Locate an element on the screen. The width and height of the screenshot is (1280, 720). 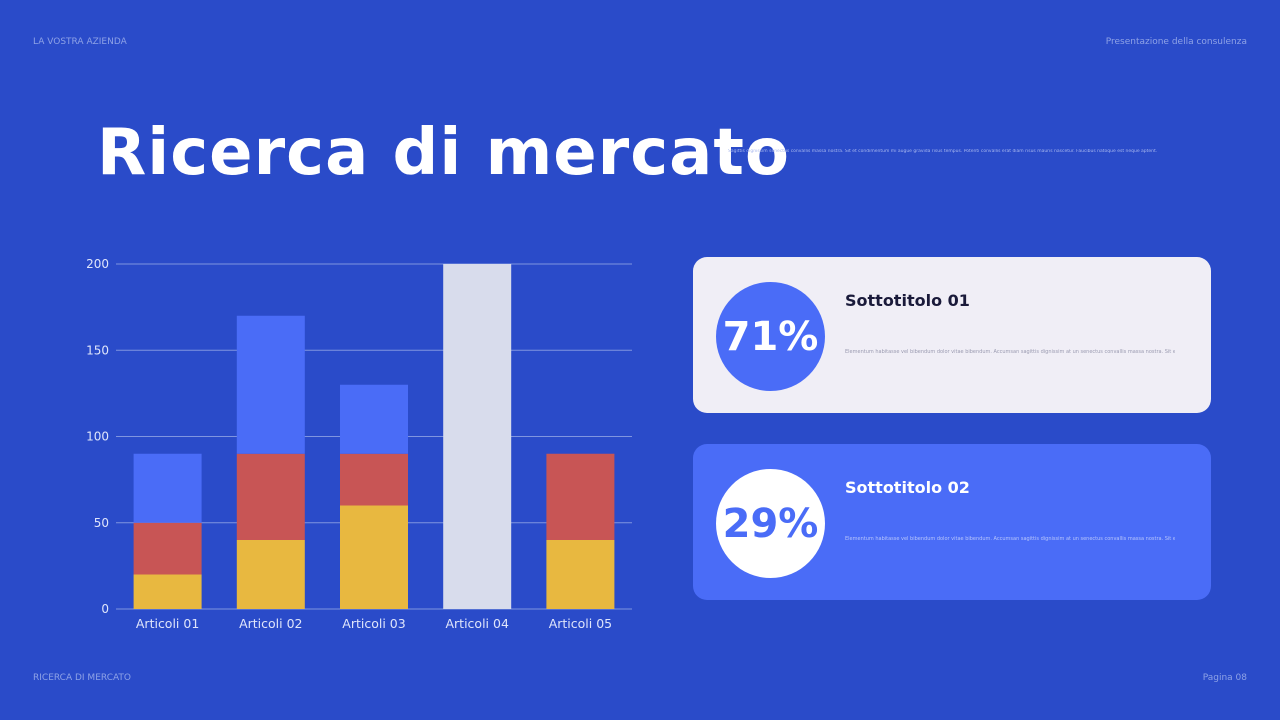
presentation-name: Presentazione della consulenza is located at coordinates (1176, 42).